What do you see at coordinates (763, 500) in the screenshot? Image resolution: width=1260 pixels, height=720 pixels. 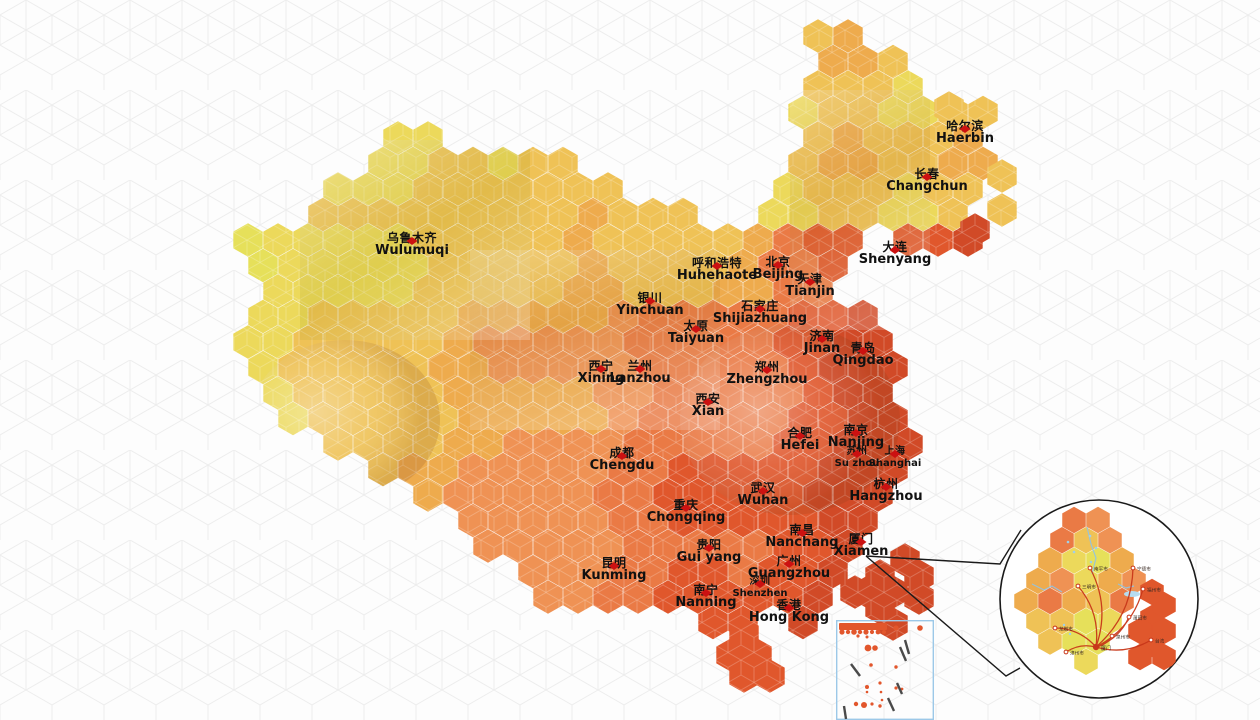 I see `city-label-pinyin: Wuhan` at bounding box center [763, 500].